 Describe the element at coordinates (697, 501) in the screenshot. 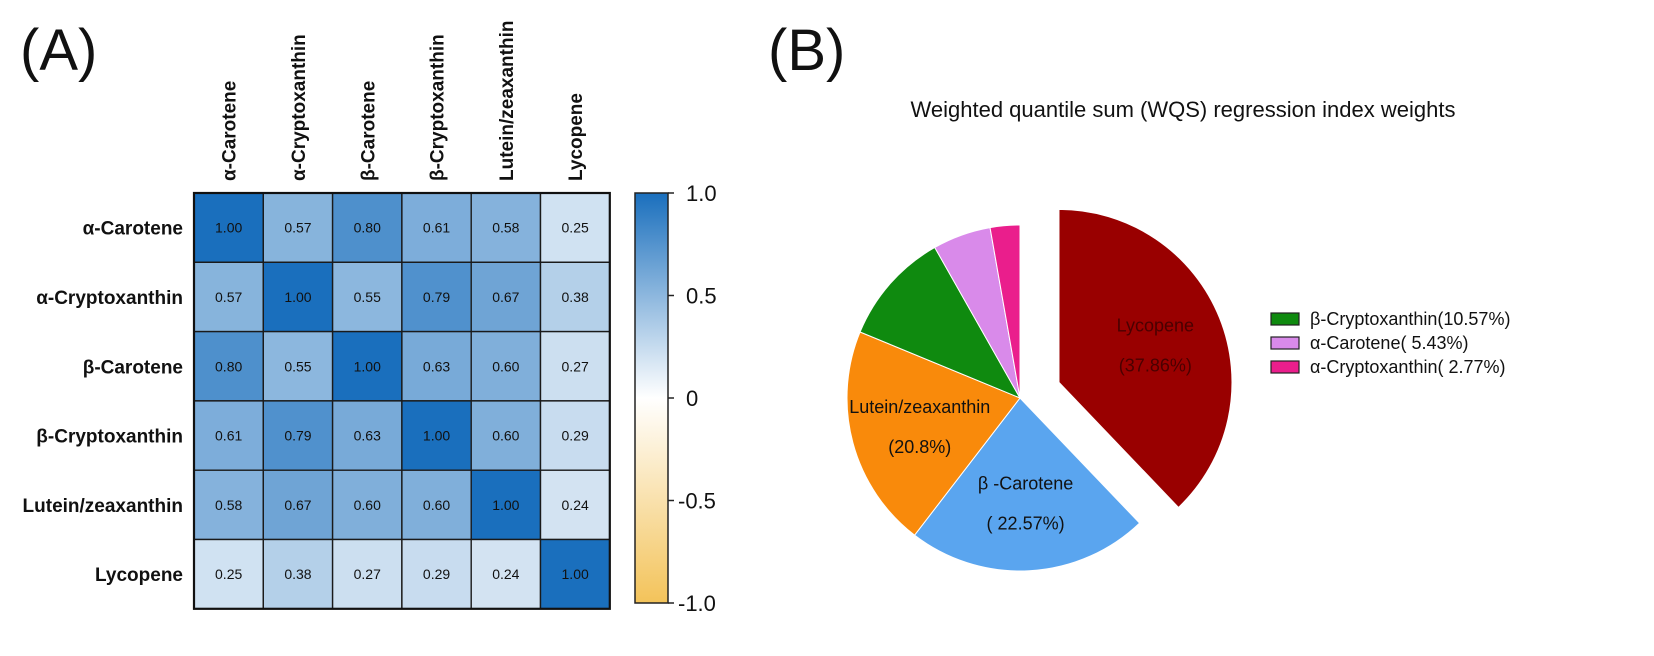

I see `colorbar-tick-label: -0.5` at that location.